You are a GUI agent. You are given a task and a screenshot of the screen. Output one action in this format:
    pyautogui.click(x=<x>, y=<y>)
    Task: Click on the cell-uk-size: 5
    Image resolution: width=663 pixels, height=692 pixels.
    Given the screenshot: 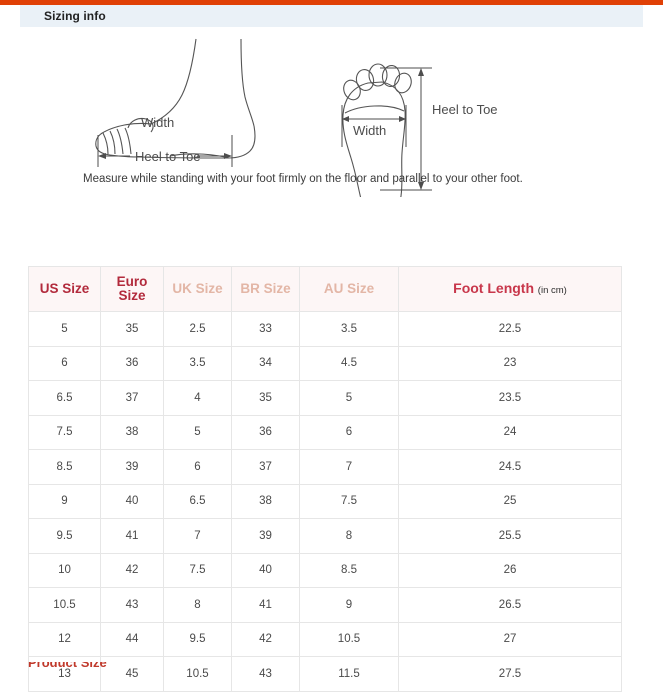 What is the action you would take?
    pyautogui.click(x=197, y=432)
    